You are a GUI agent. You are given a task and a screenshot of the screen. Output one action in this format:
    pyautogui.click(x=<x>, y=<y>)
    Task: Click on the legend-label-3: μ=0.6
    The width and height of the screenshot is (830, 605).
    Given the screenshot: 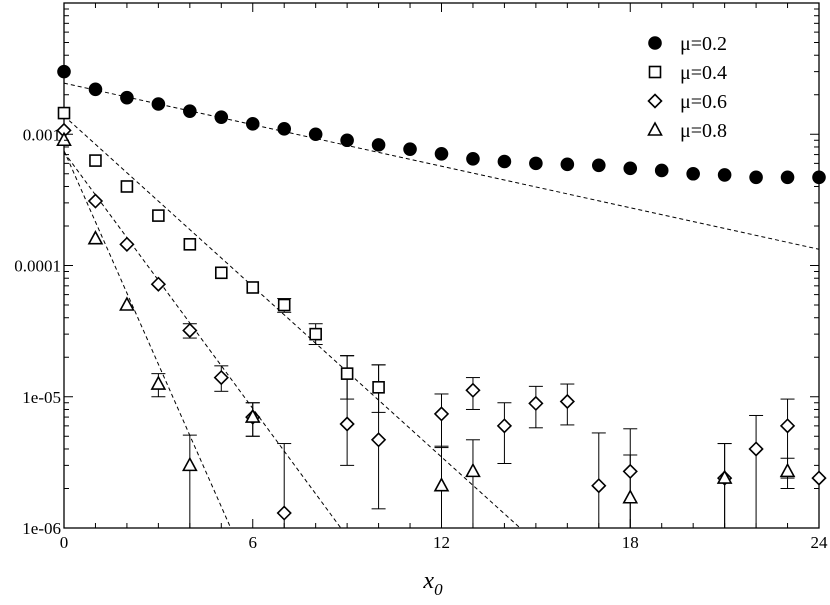 What is the action you would take?
    pyautogui.click(x=703, y=102)
    